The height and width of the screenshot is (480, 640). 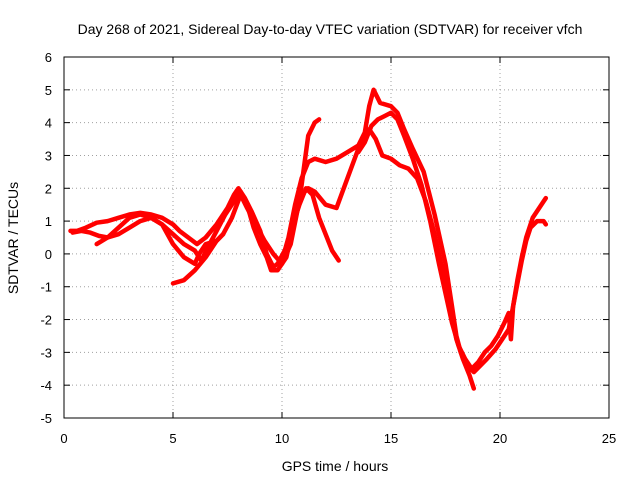 I want to click on x-tick-labels: 0 5 10 15 20 25, so click(x=338, y=438).